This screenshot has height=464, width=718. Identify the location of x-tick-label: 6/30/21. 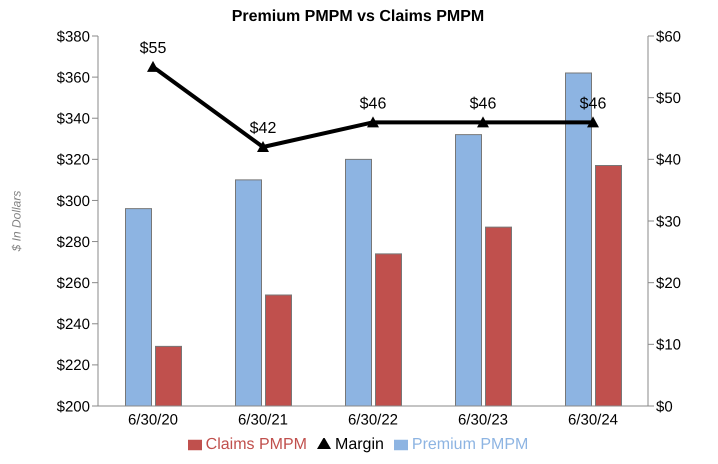
(263, 420).